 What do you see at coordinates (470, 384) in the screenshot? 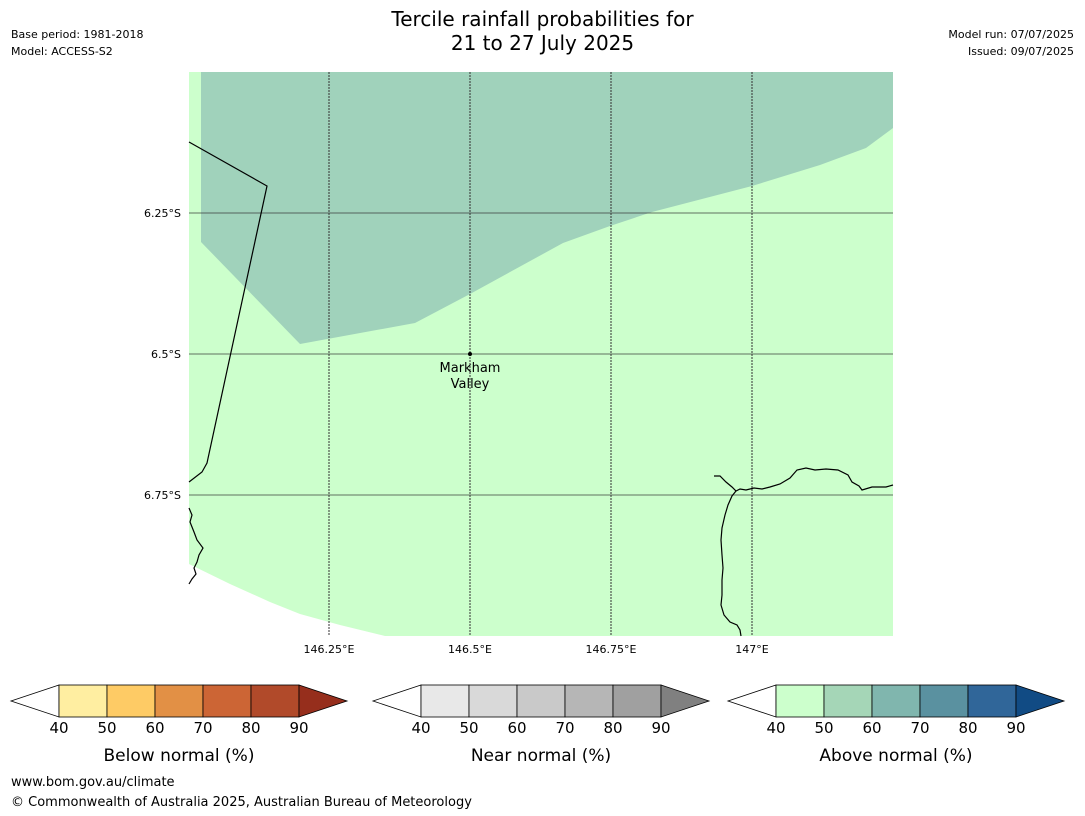
I see `place-name-line-2: Valley` at bounding box center [470, 384].